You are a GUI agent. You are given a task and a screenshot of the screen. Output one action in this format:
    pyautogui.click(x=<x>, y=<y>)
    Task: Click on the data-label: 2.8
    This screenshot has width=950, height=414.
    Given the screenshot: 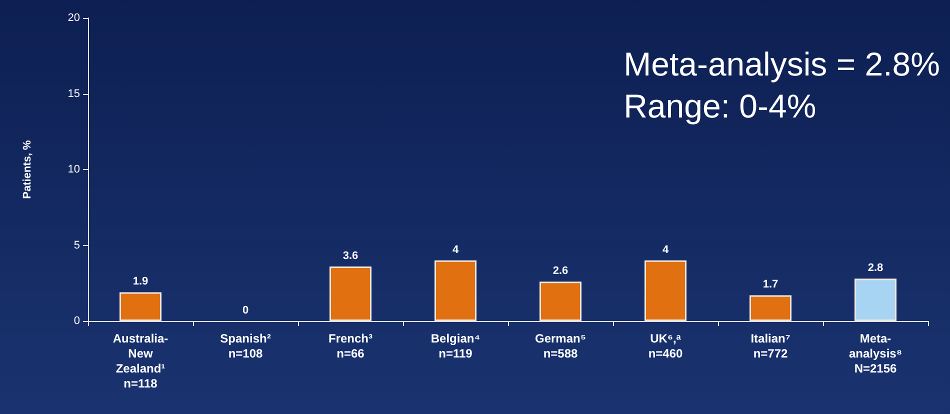 What is the action you would take?
    pyautogui.click(x=876, y=268)
    